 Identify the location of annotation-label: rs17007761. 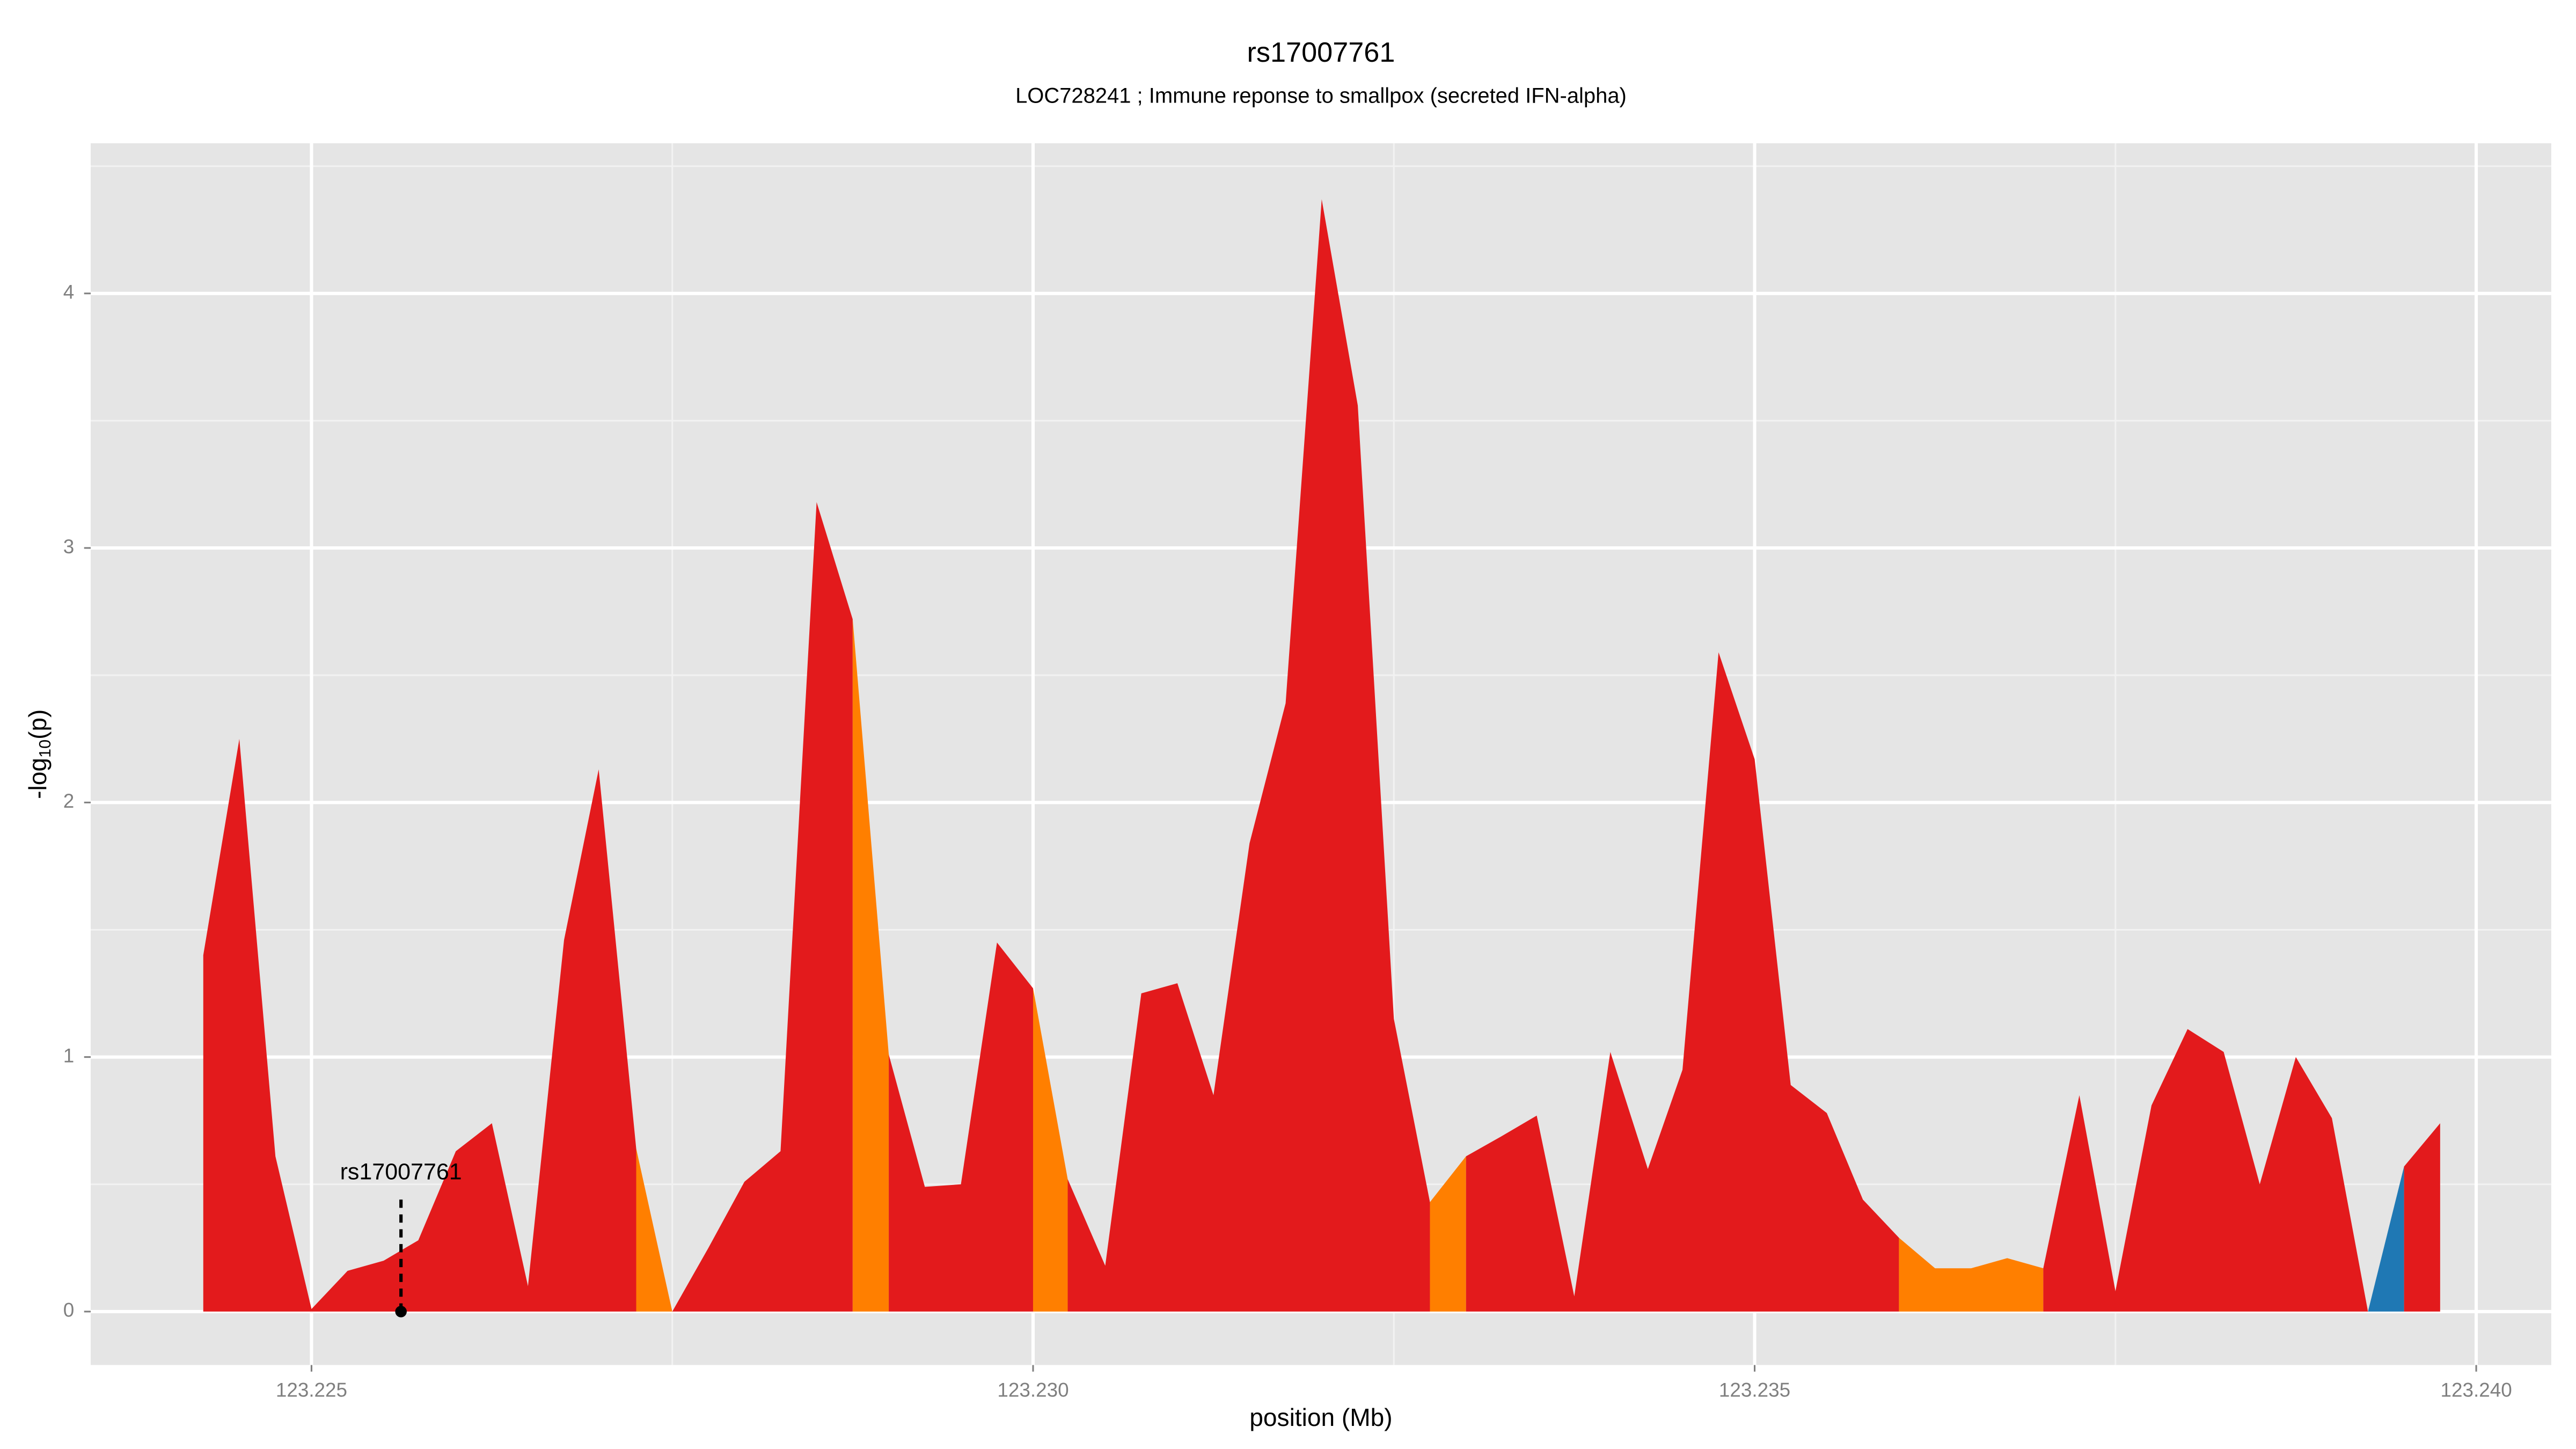
(401, 1172).